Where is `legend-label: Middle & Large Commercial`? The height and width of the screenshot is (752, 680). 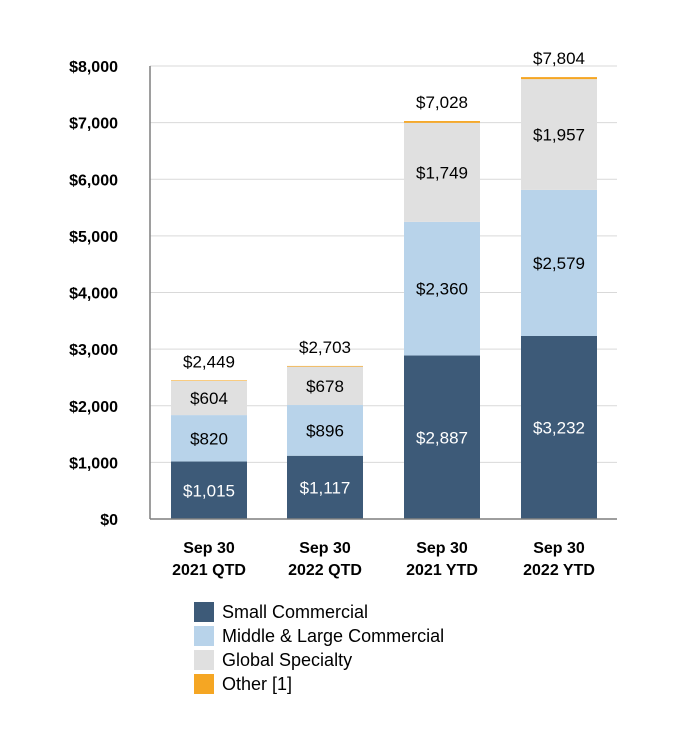 legend-label: Middle & Large Commercial is located at coordinates (333, 635).